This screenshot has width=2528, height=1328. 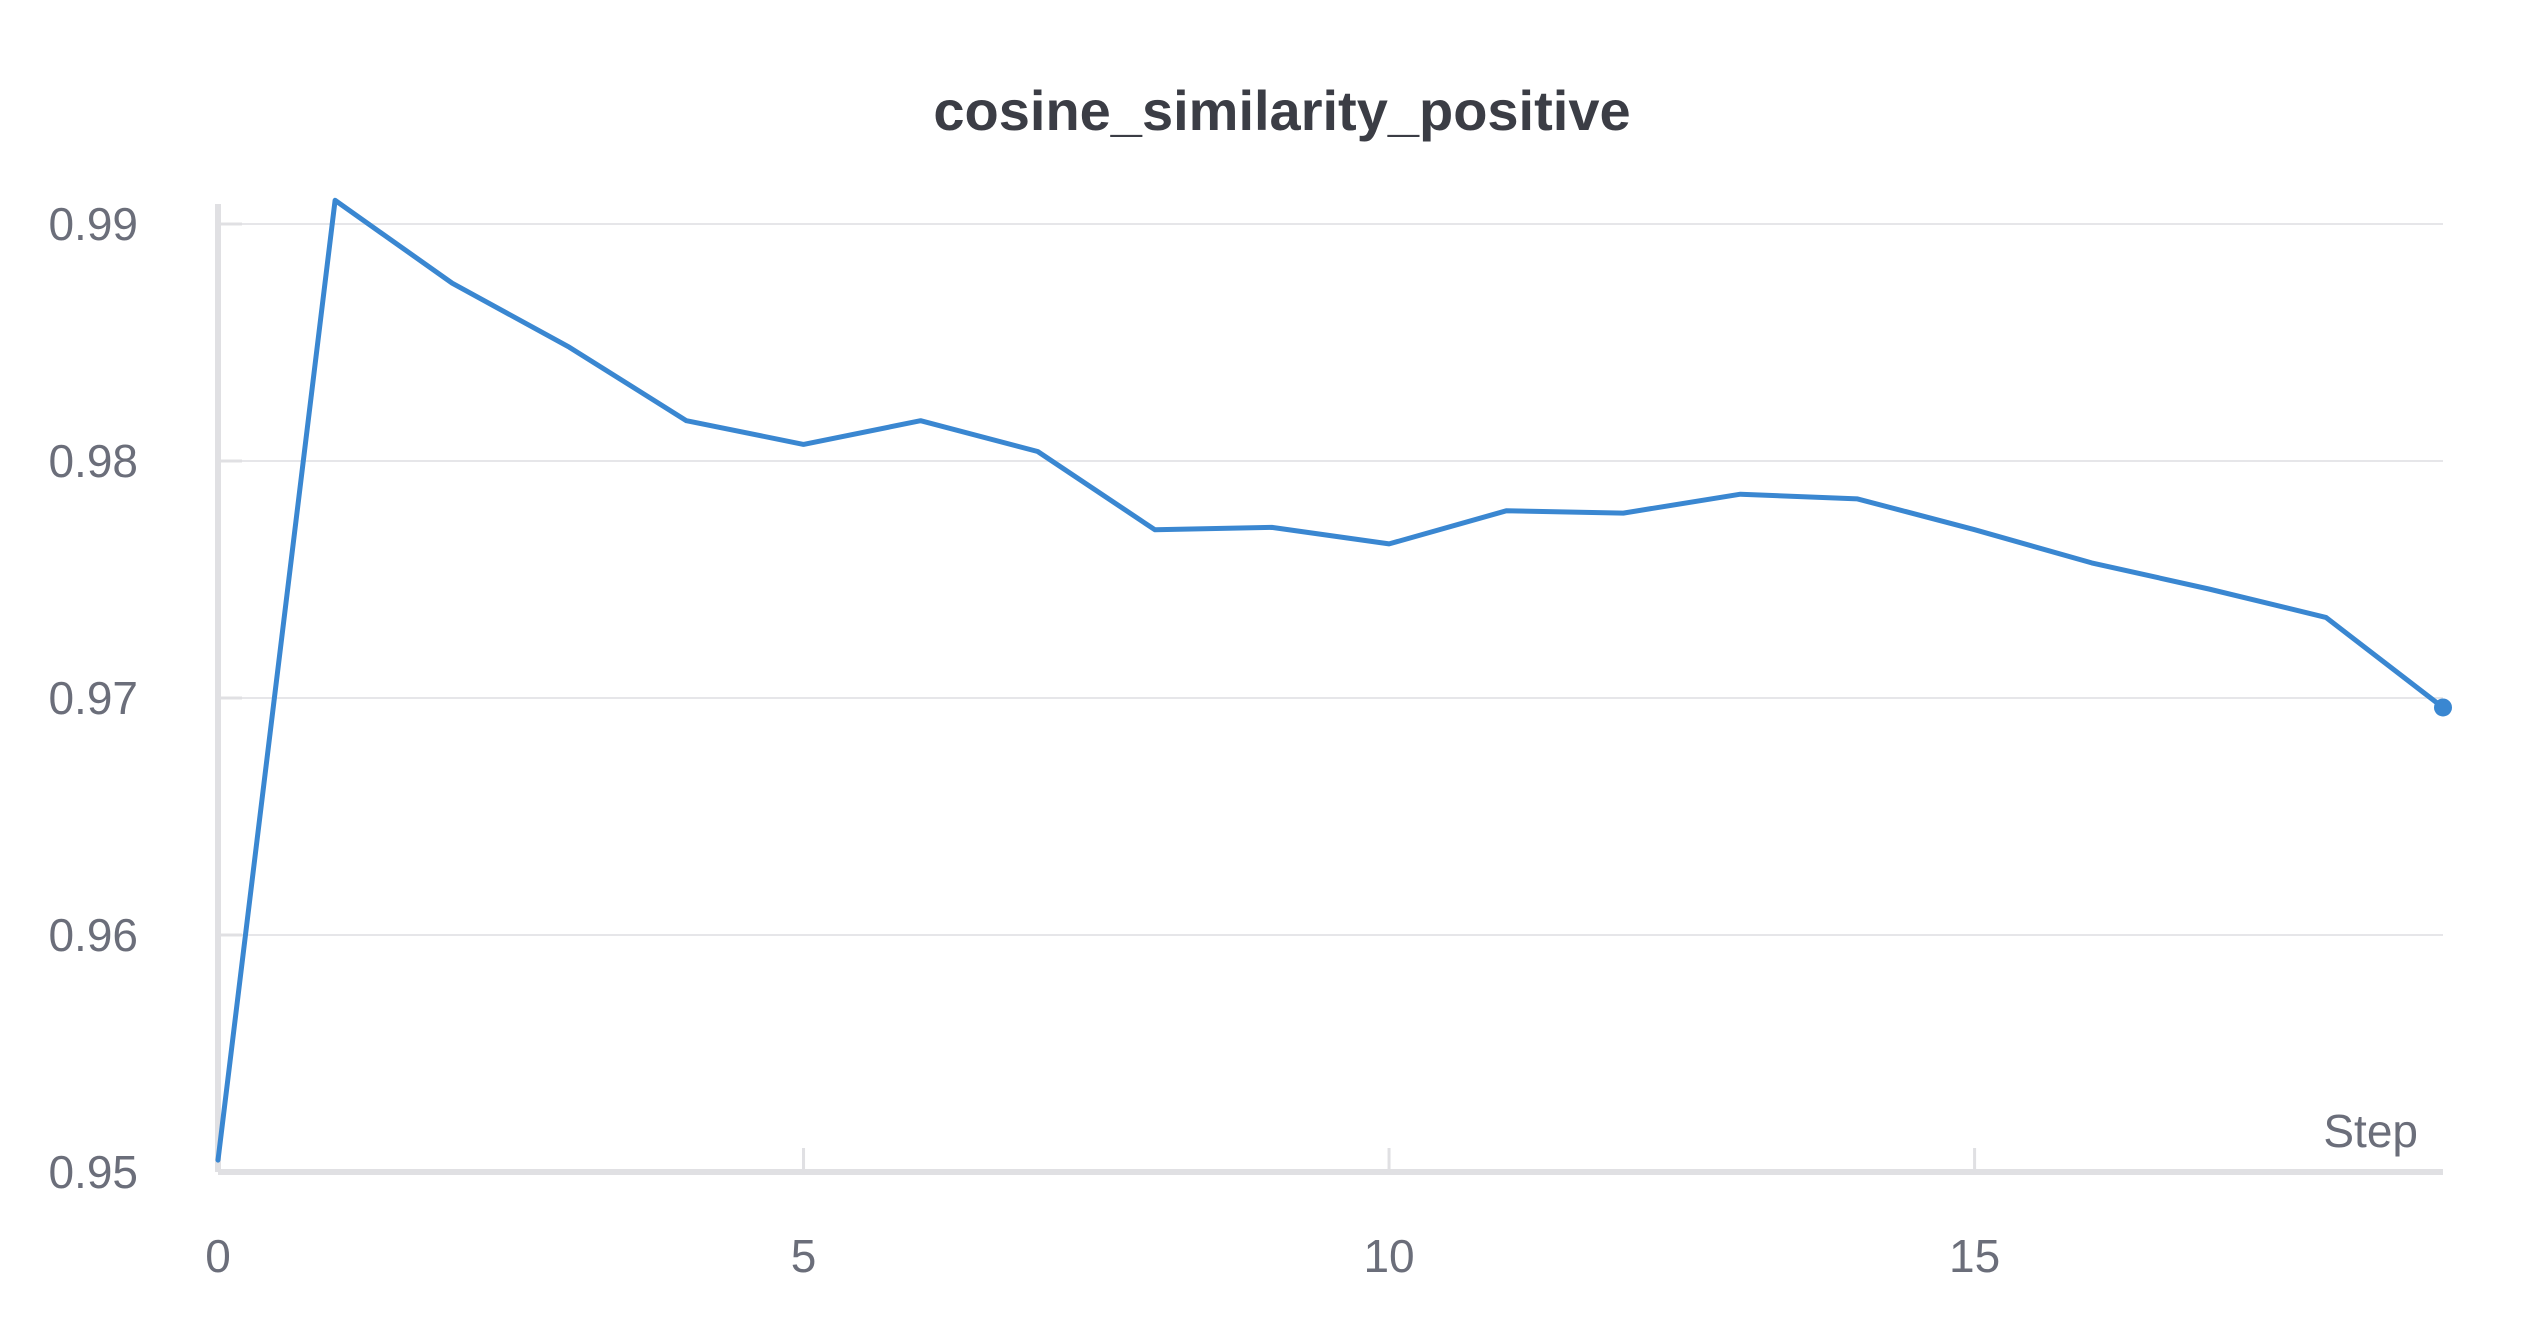 What do you see at coordinates (1281, 110) in the screenshot?
I see `chart-title: cosine_similarity_positive` at bounding box center [1281, 110].